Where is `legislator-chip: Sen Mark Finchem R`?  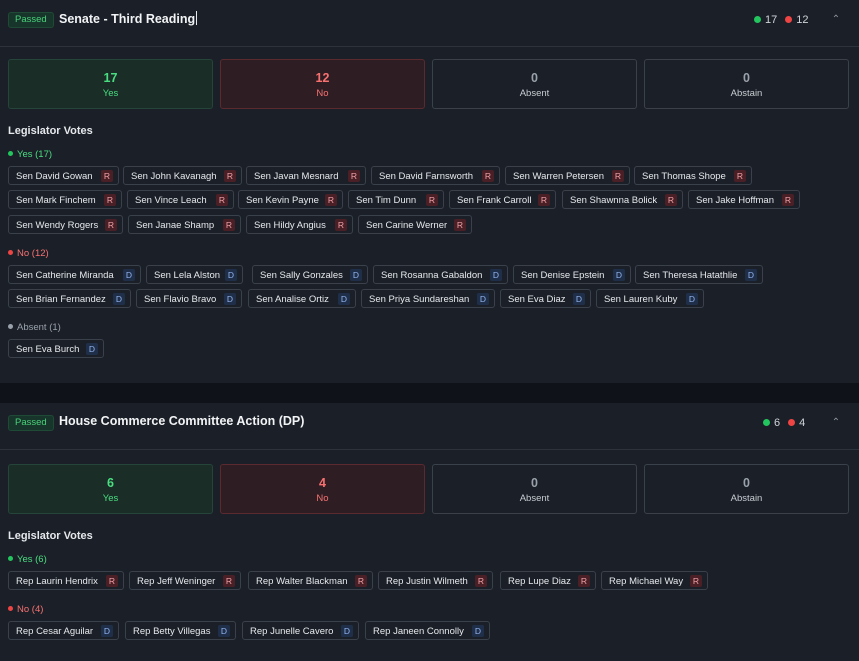 legislator-chip: Sen Mark Finchem R is located at coordinates (65, 199).